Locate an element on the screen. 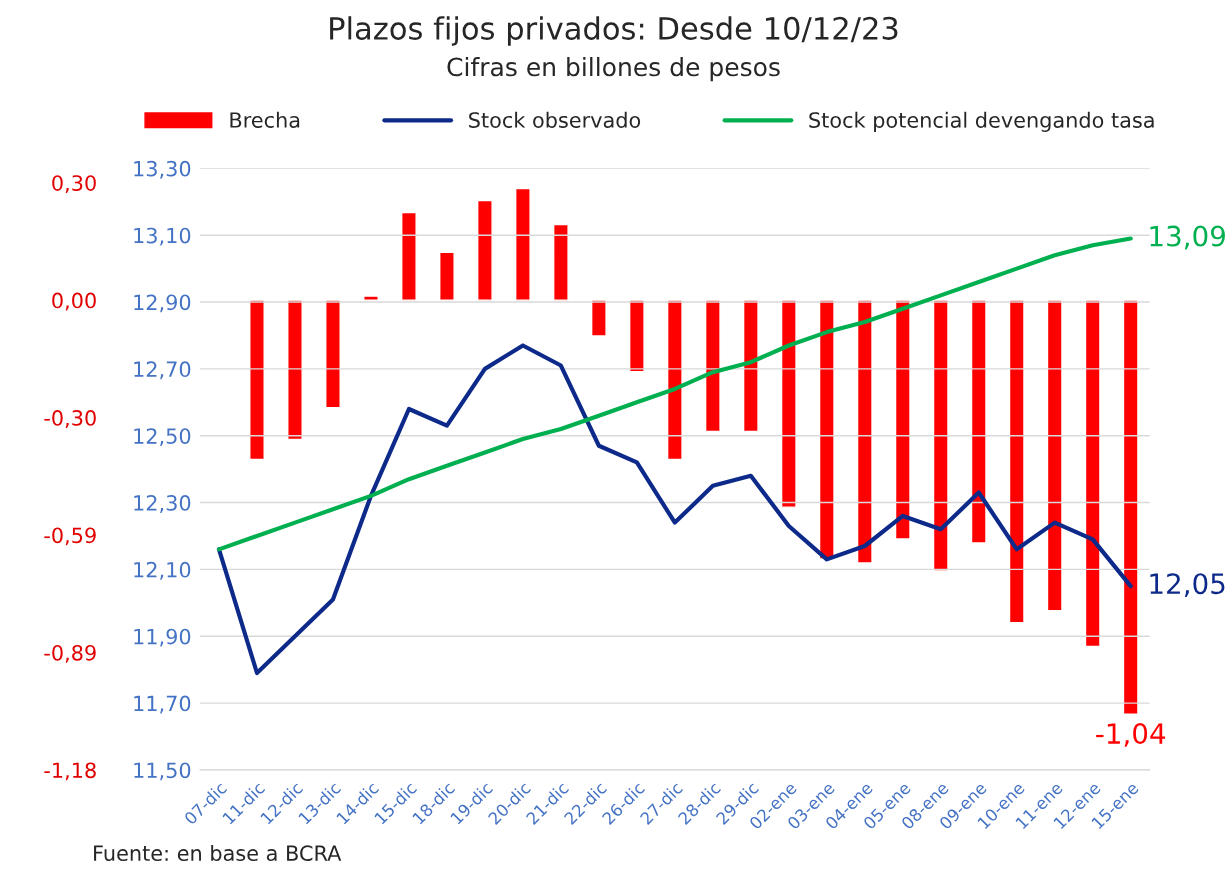 Image resolution: width=1227 pixels, height=886 pixels. y2-tick-label: 12,50 is located at coordinates (162, 437).